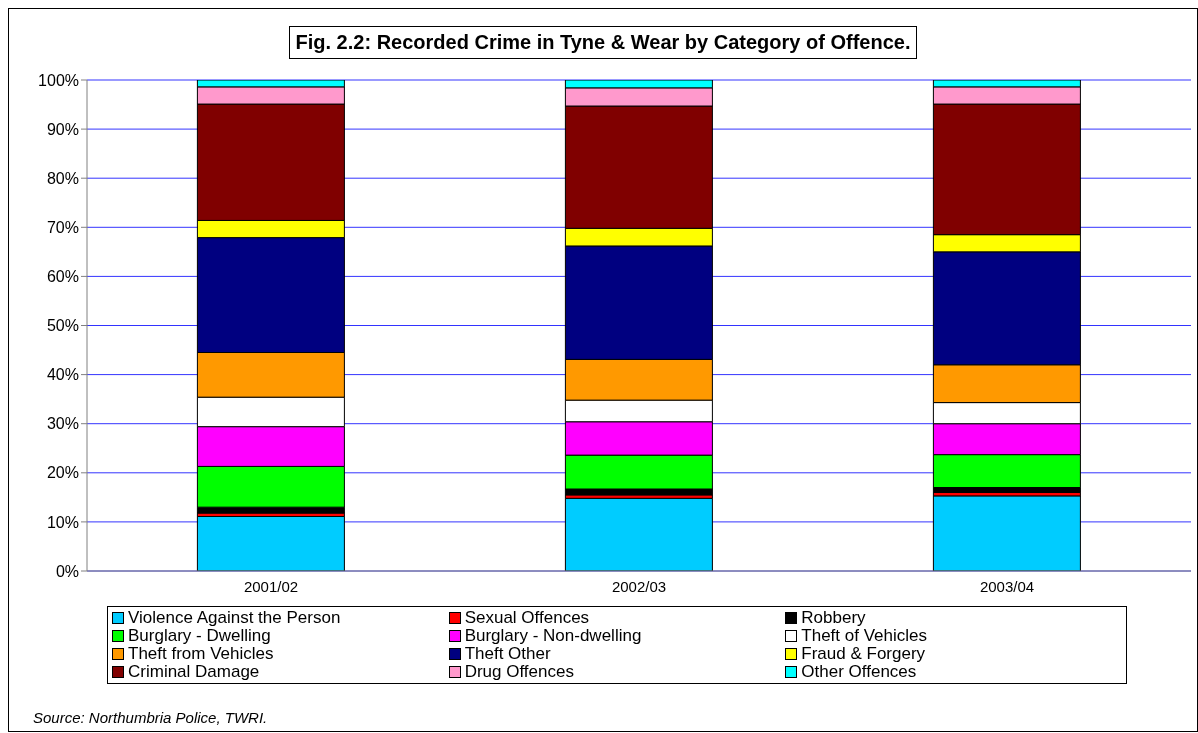 This screenshot has height=733, width=1198. Describe the element at coordinates (519, 671) in the screenshot. I see `legend-label: Drug Offences` at that location.